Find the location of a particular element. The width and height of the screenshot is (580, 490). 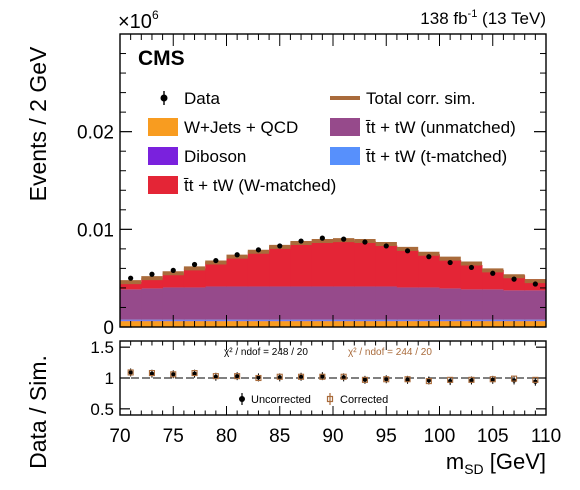

ratio-legend: Uncorrected Corrected is located at coordinates (313, 399).